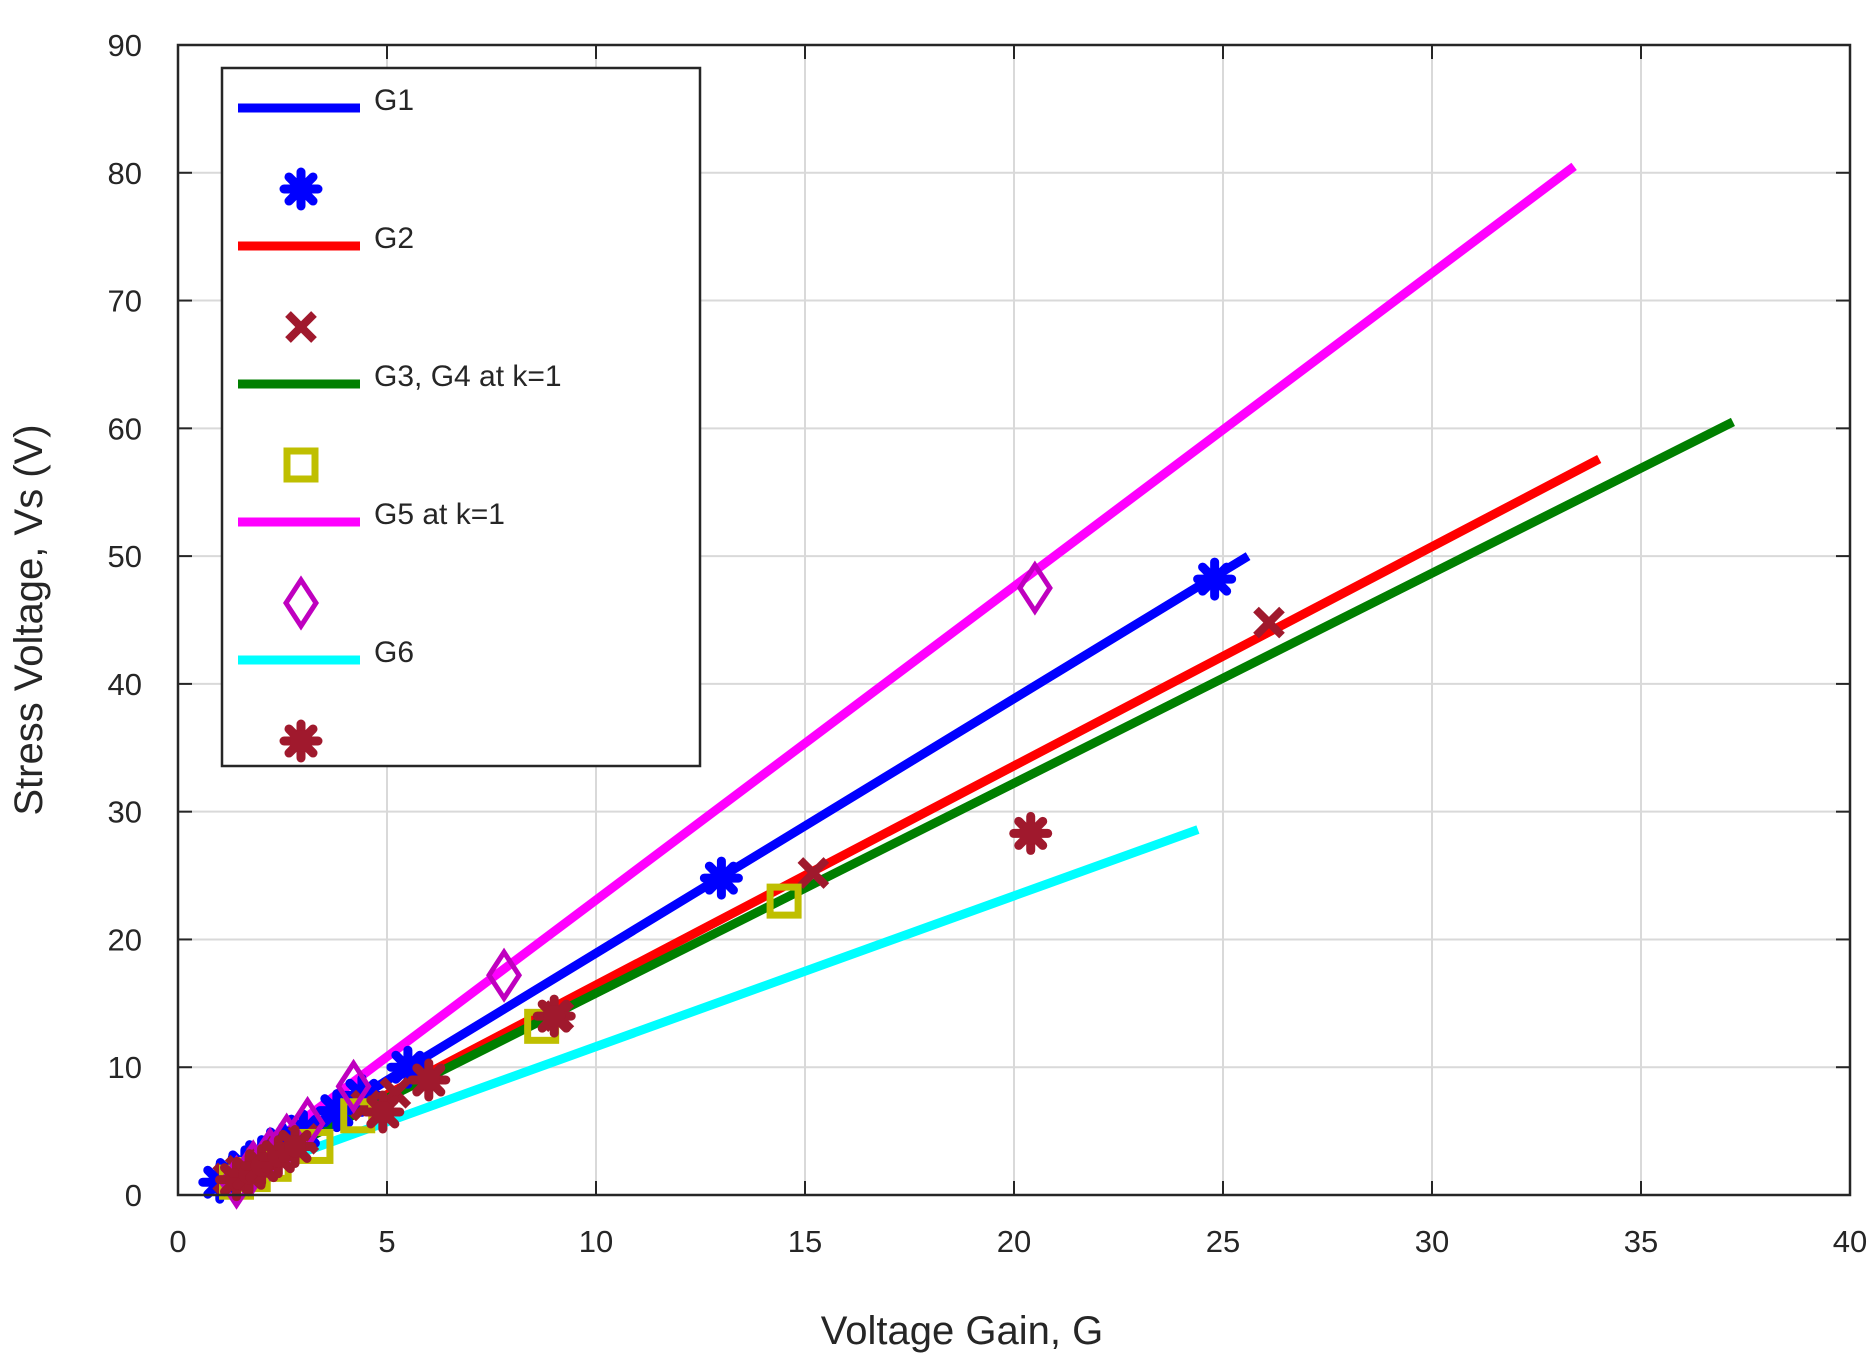 Image resolution: width=1870 pixels, height=1357 pixels. I want to click on x-tick-label: 20, so click(1014, 1241).